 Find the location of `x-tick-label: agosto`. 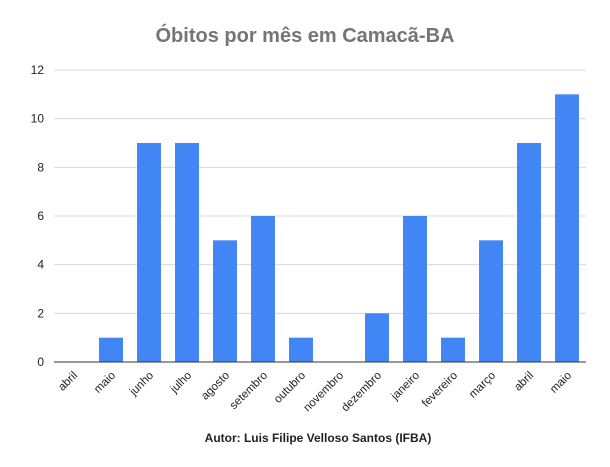

x-tick-label: agosto is located at coordinates (215, 386).